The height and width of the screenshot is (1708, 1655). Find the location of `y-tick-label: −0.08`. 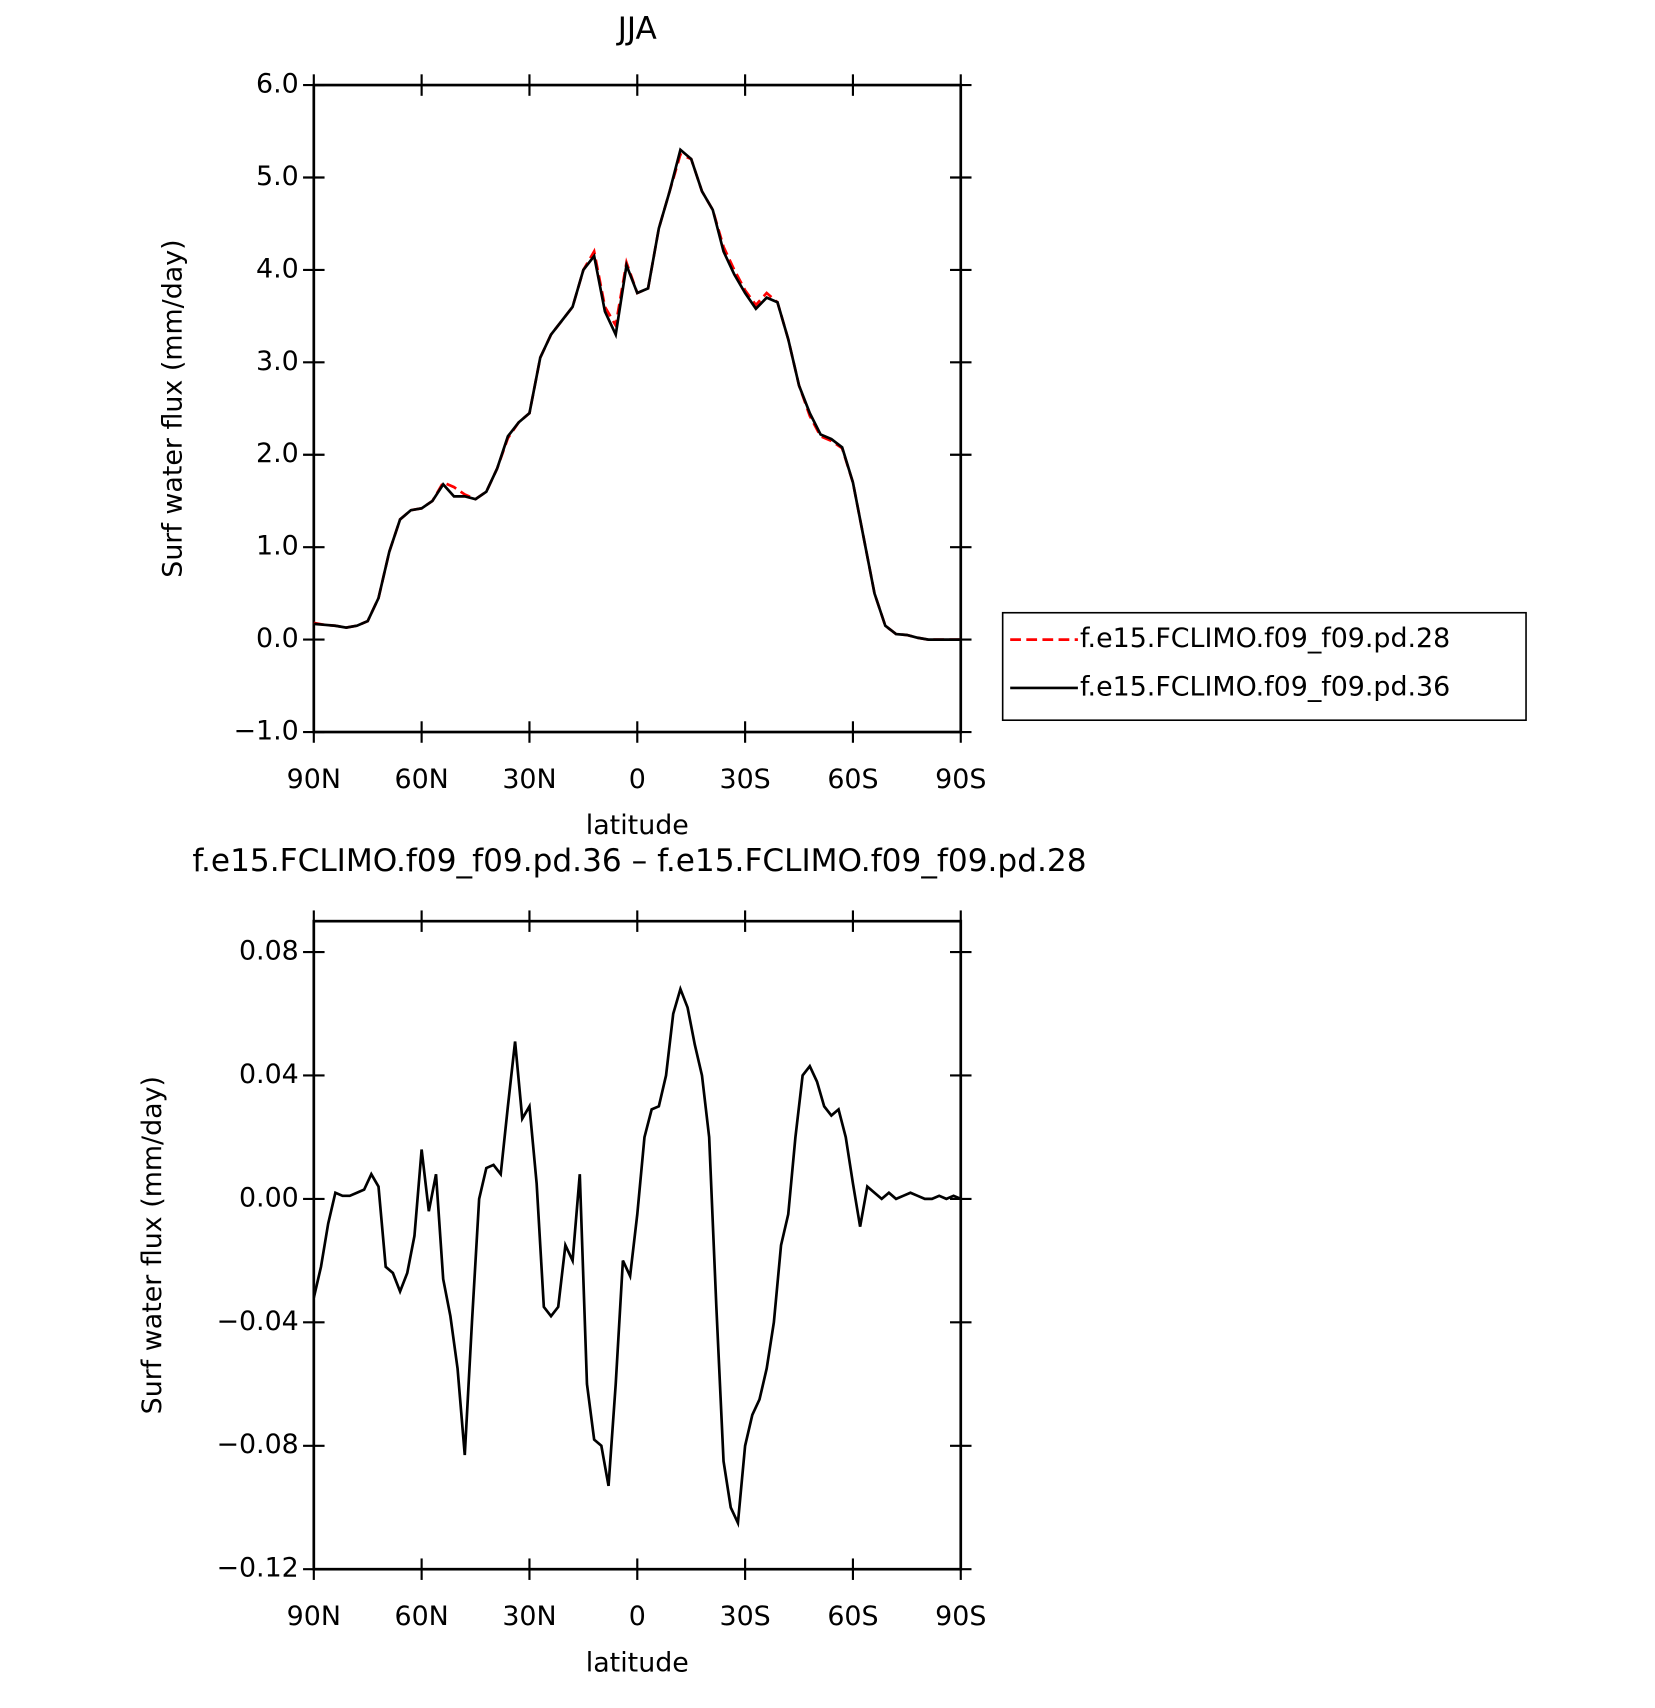

y-tick-label: −0.08 is located at coordinates (257, 1444).